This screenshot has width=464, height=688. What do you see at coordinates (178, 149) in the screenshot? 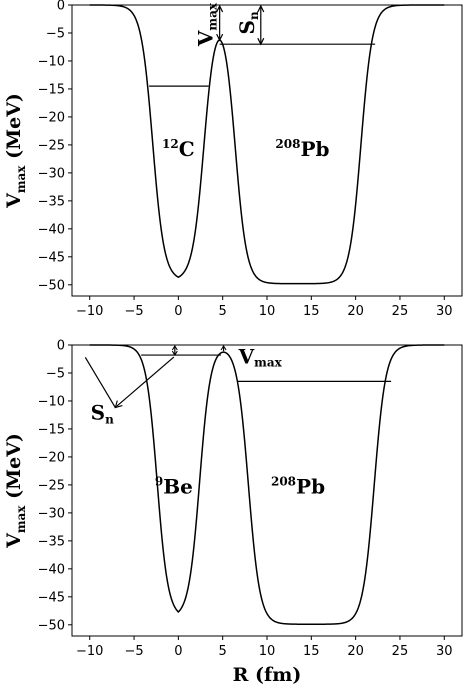
I see `nucleus-label-c: 12C` at bounding box center [178, 149].